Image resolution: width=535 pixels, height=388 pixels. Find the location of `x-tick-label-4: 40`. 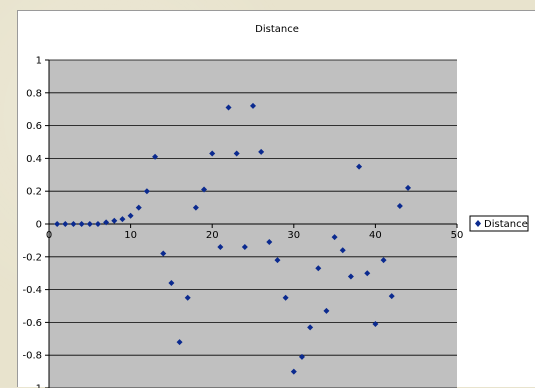

x-tick-label-4: 40 is located at coordinates (375, 235).